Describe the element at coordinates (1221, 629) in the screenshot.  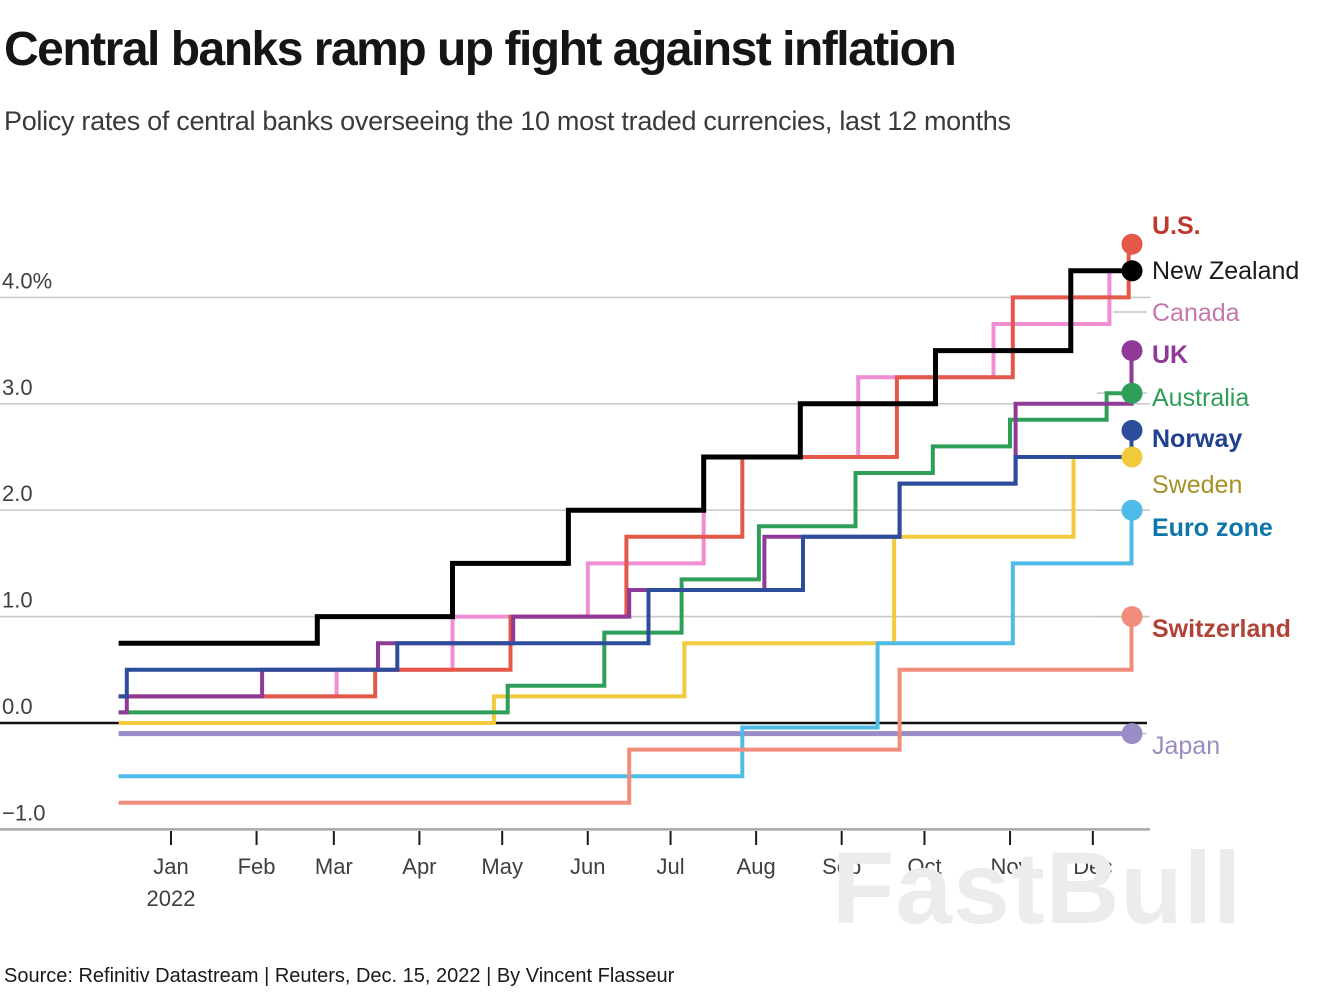
I see `series-label-switzerland: Switzerland` at that location.